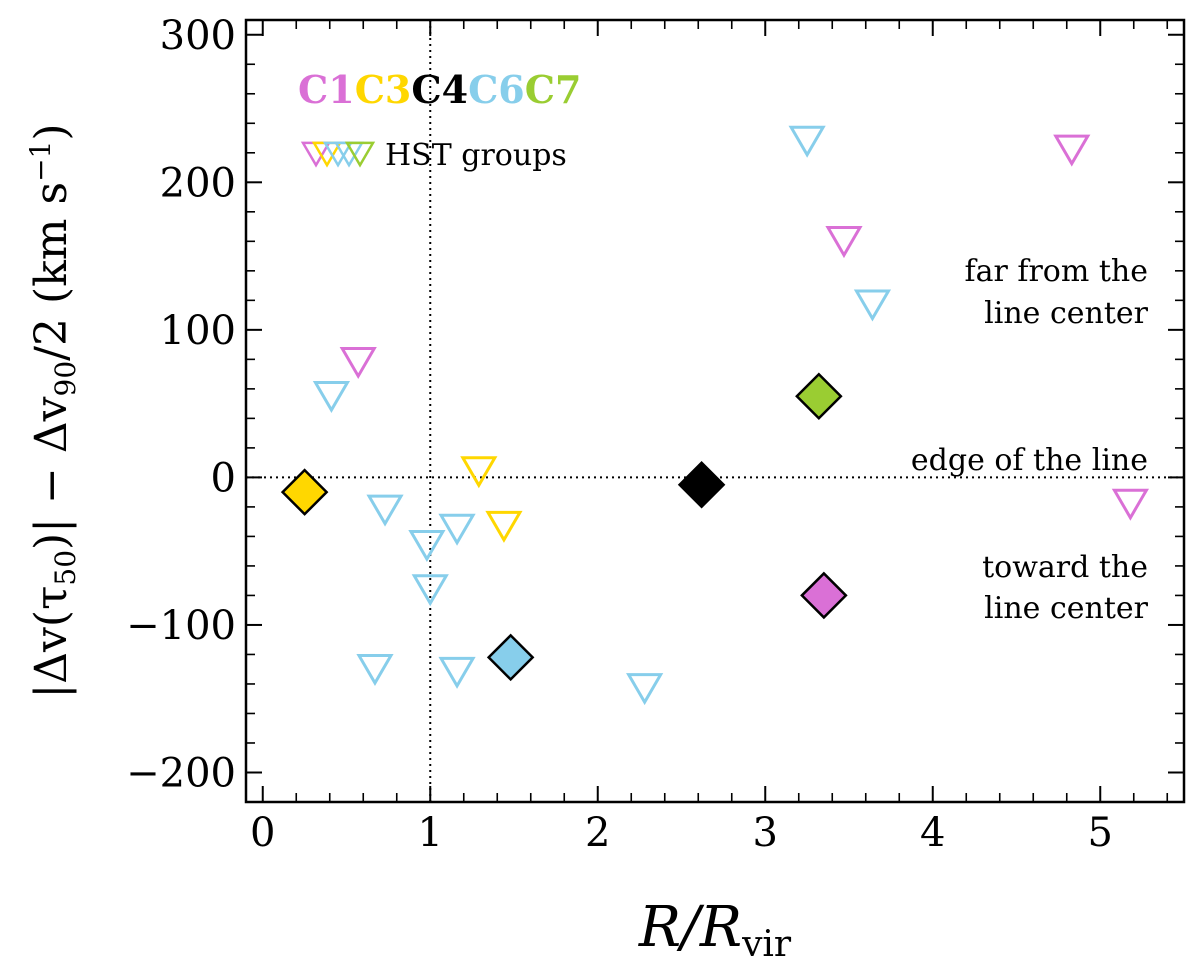  What do you see at coordinates (701, 485) in the screenshot?
I see `point-c4-diamond` at bounding box center [701, 485].